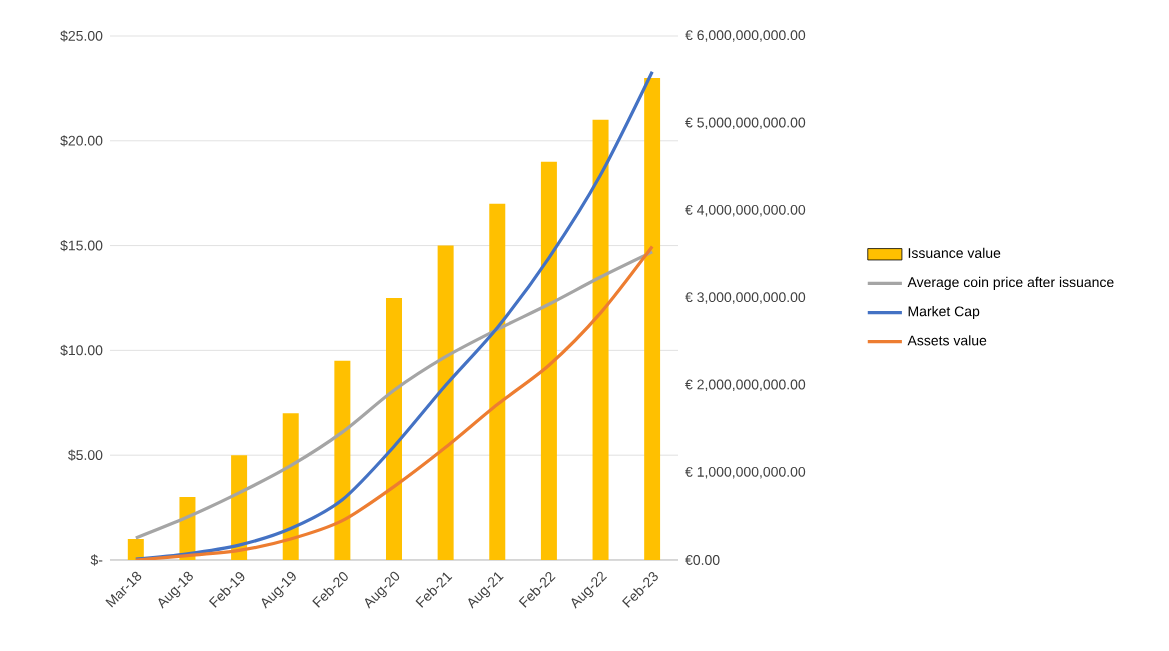 The height and width of the screenshot is (651, 1169). What do you see at coordinates (944, 313) in the screenshot?
I see `legend-label: Market Cap` at bounding box center [944, 313].